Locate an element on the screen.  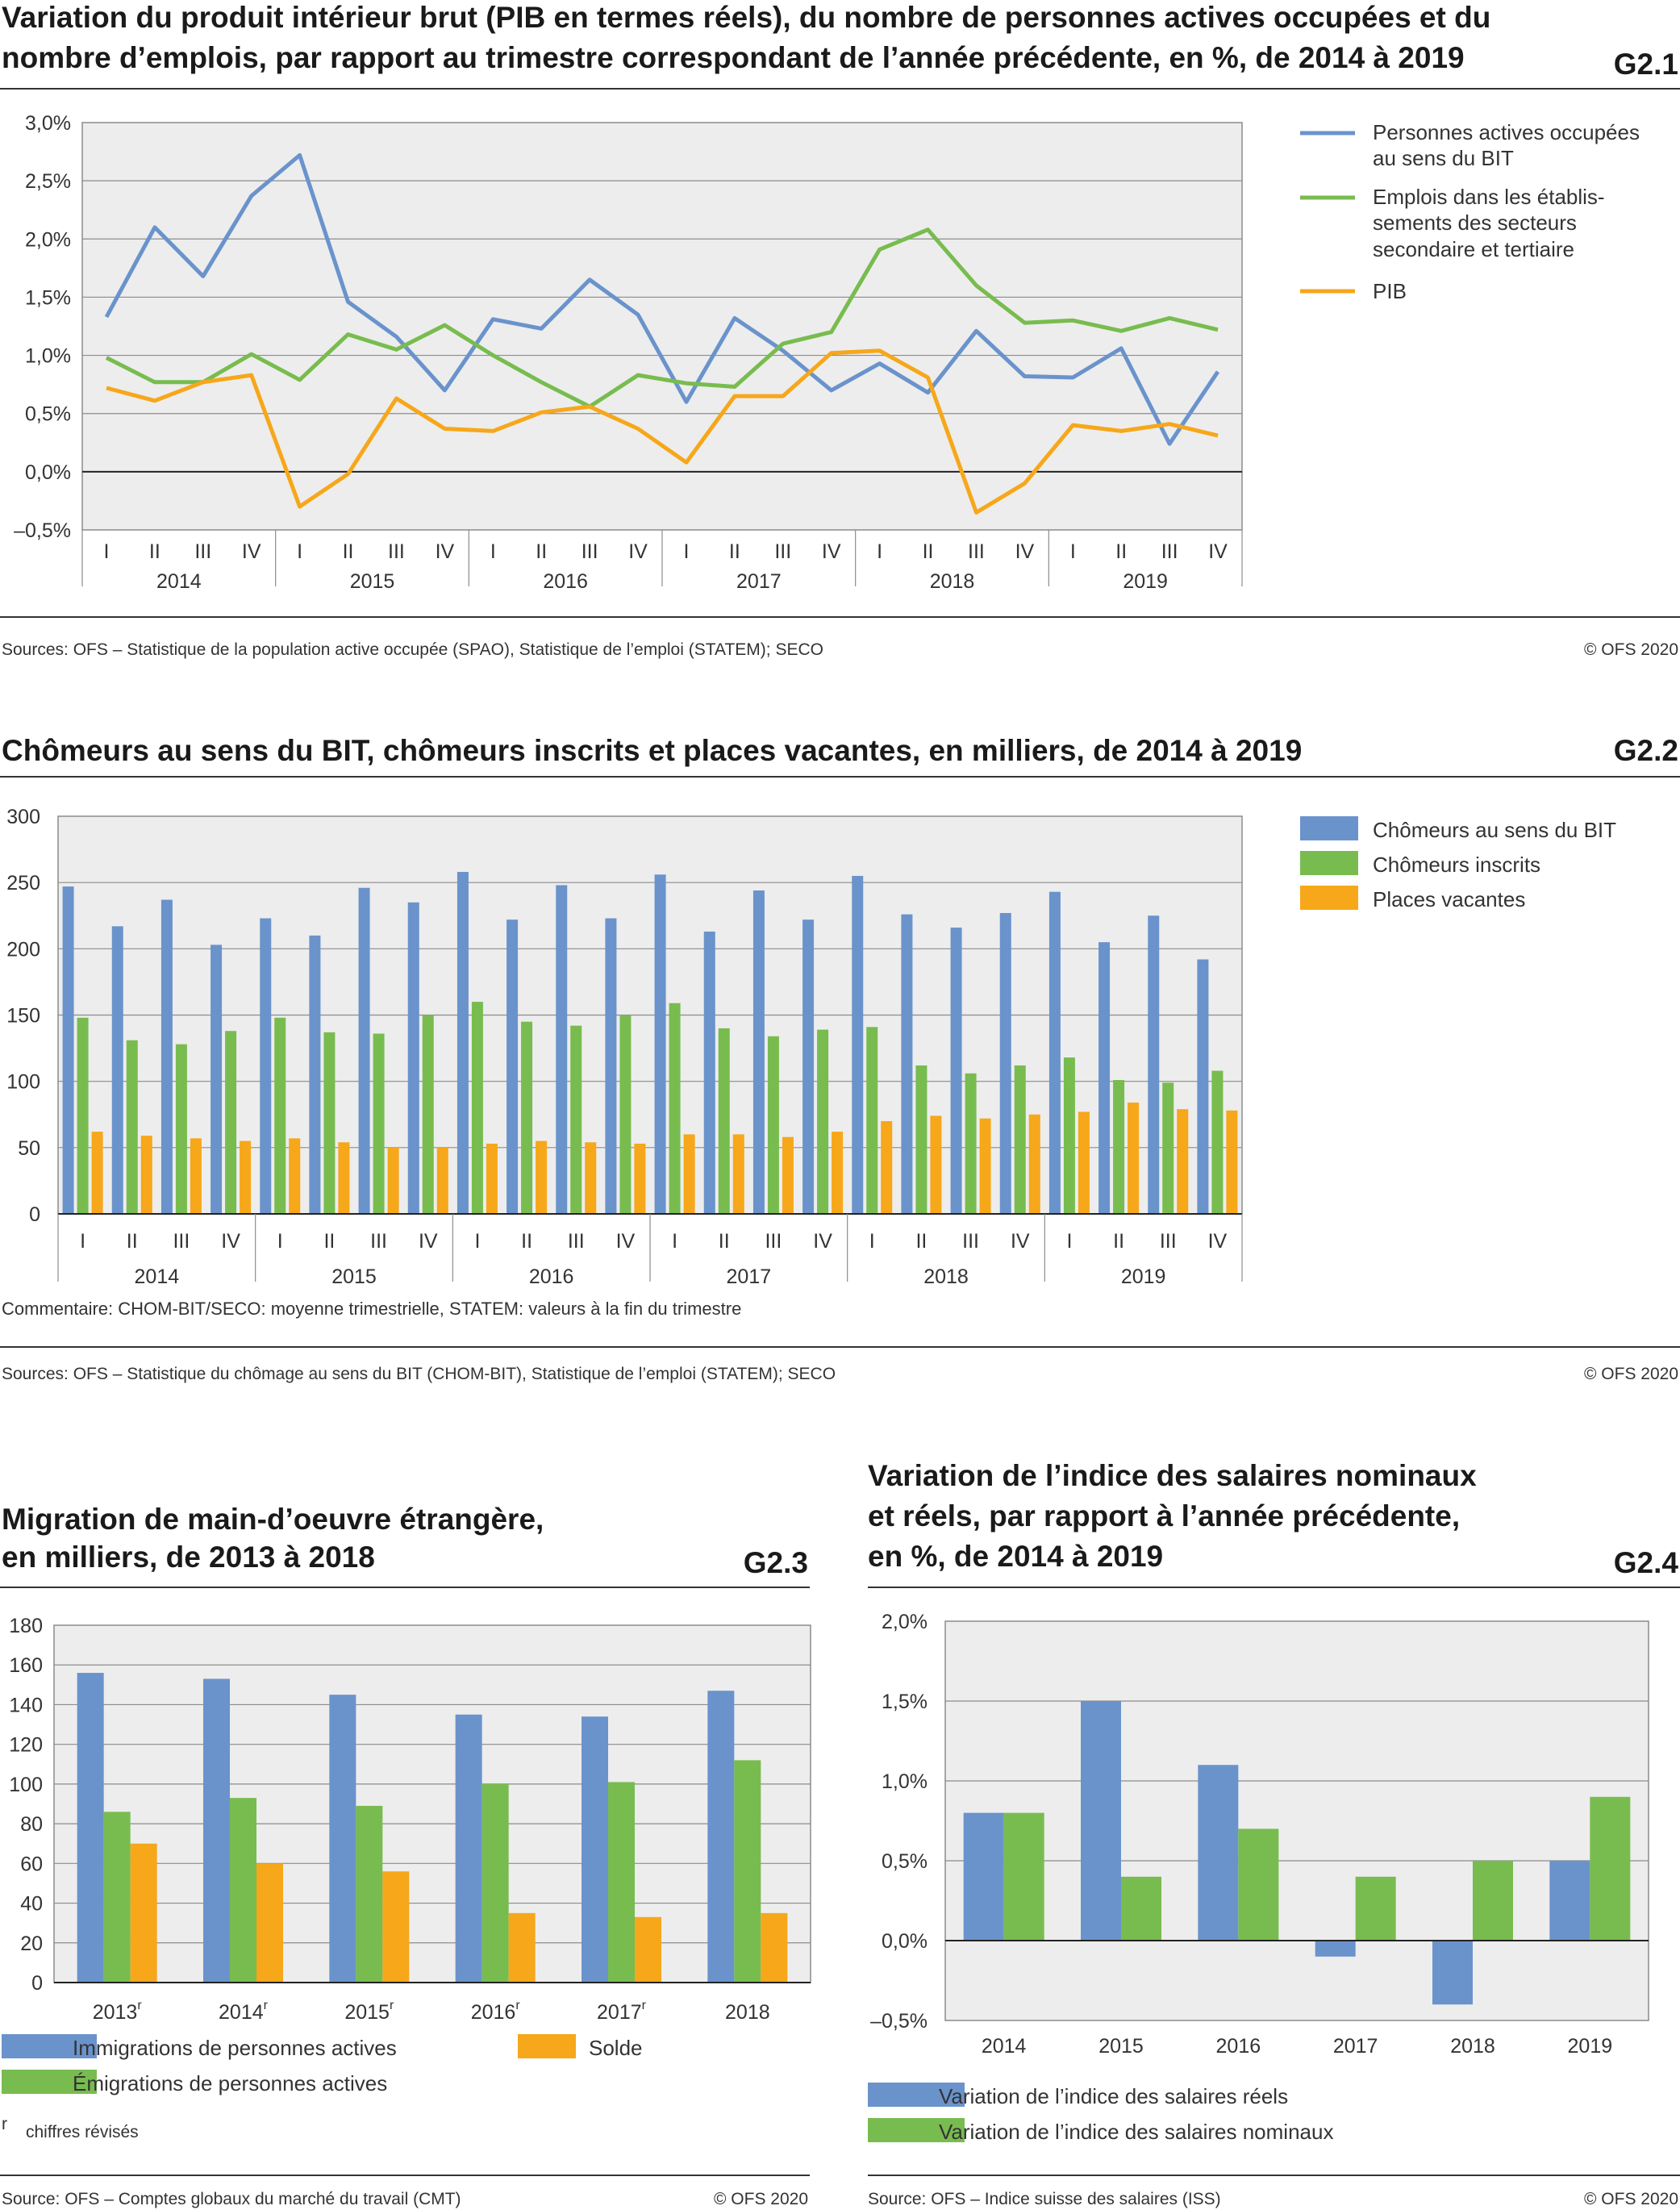
g22-year-label: 2016 is located at coordinates (552, 1277).